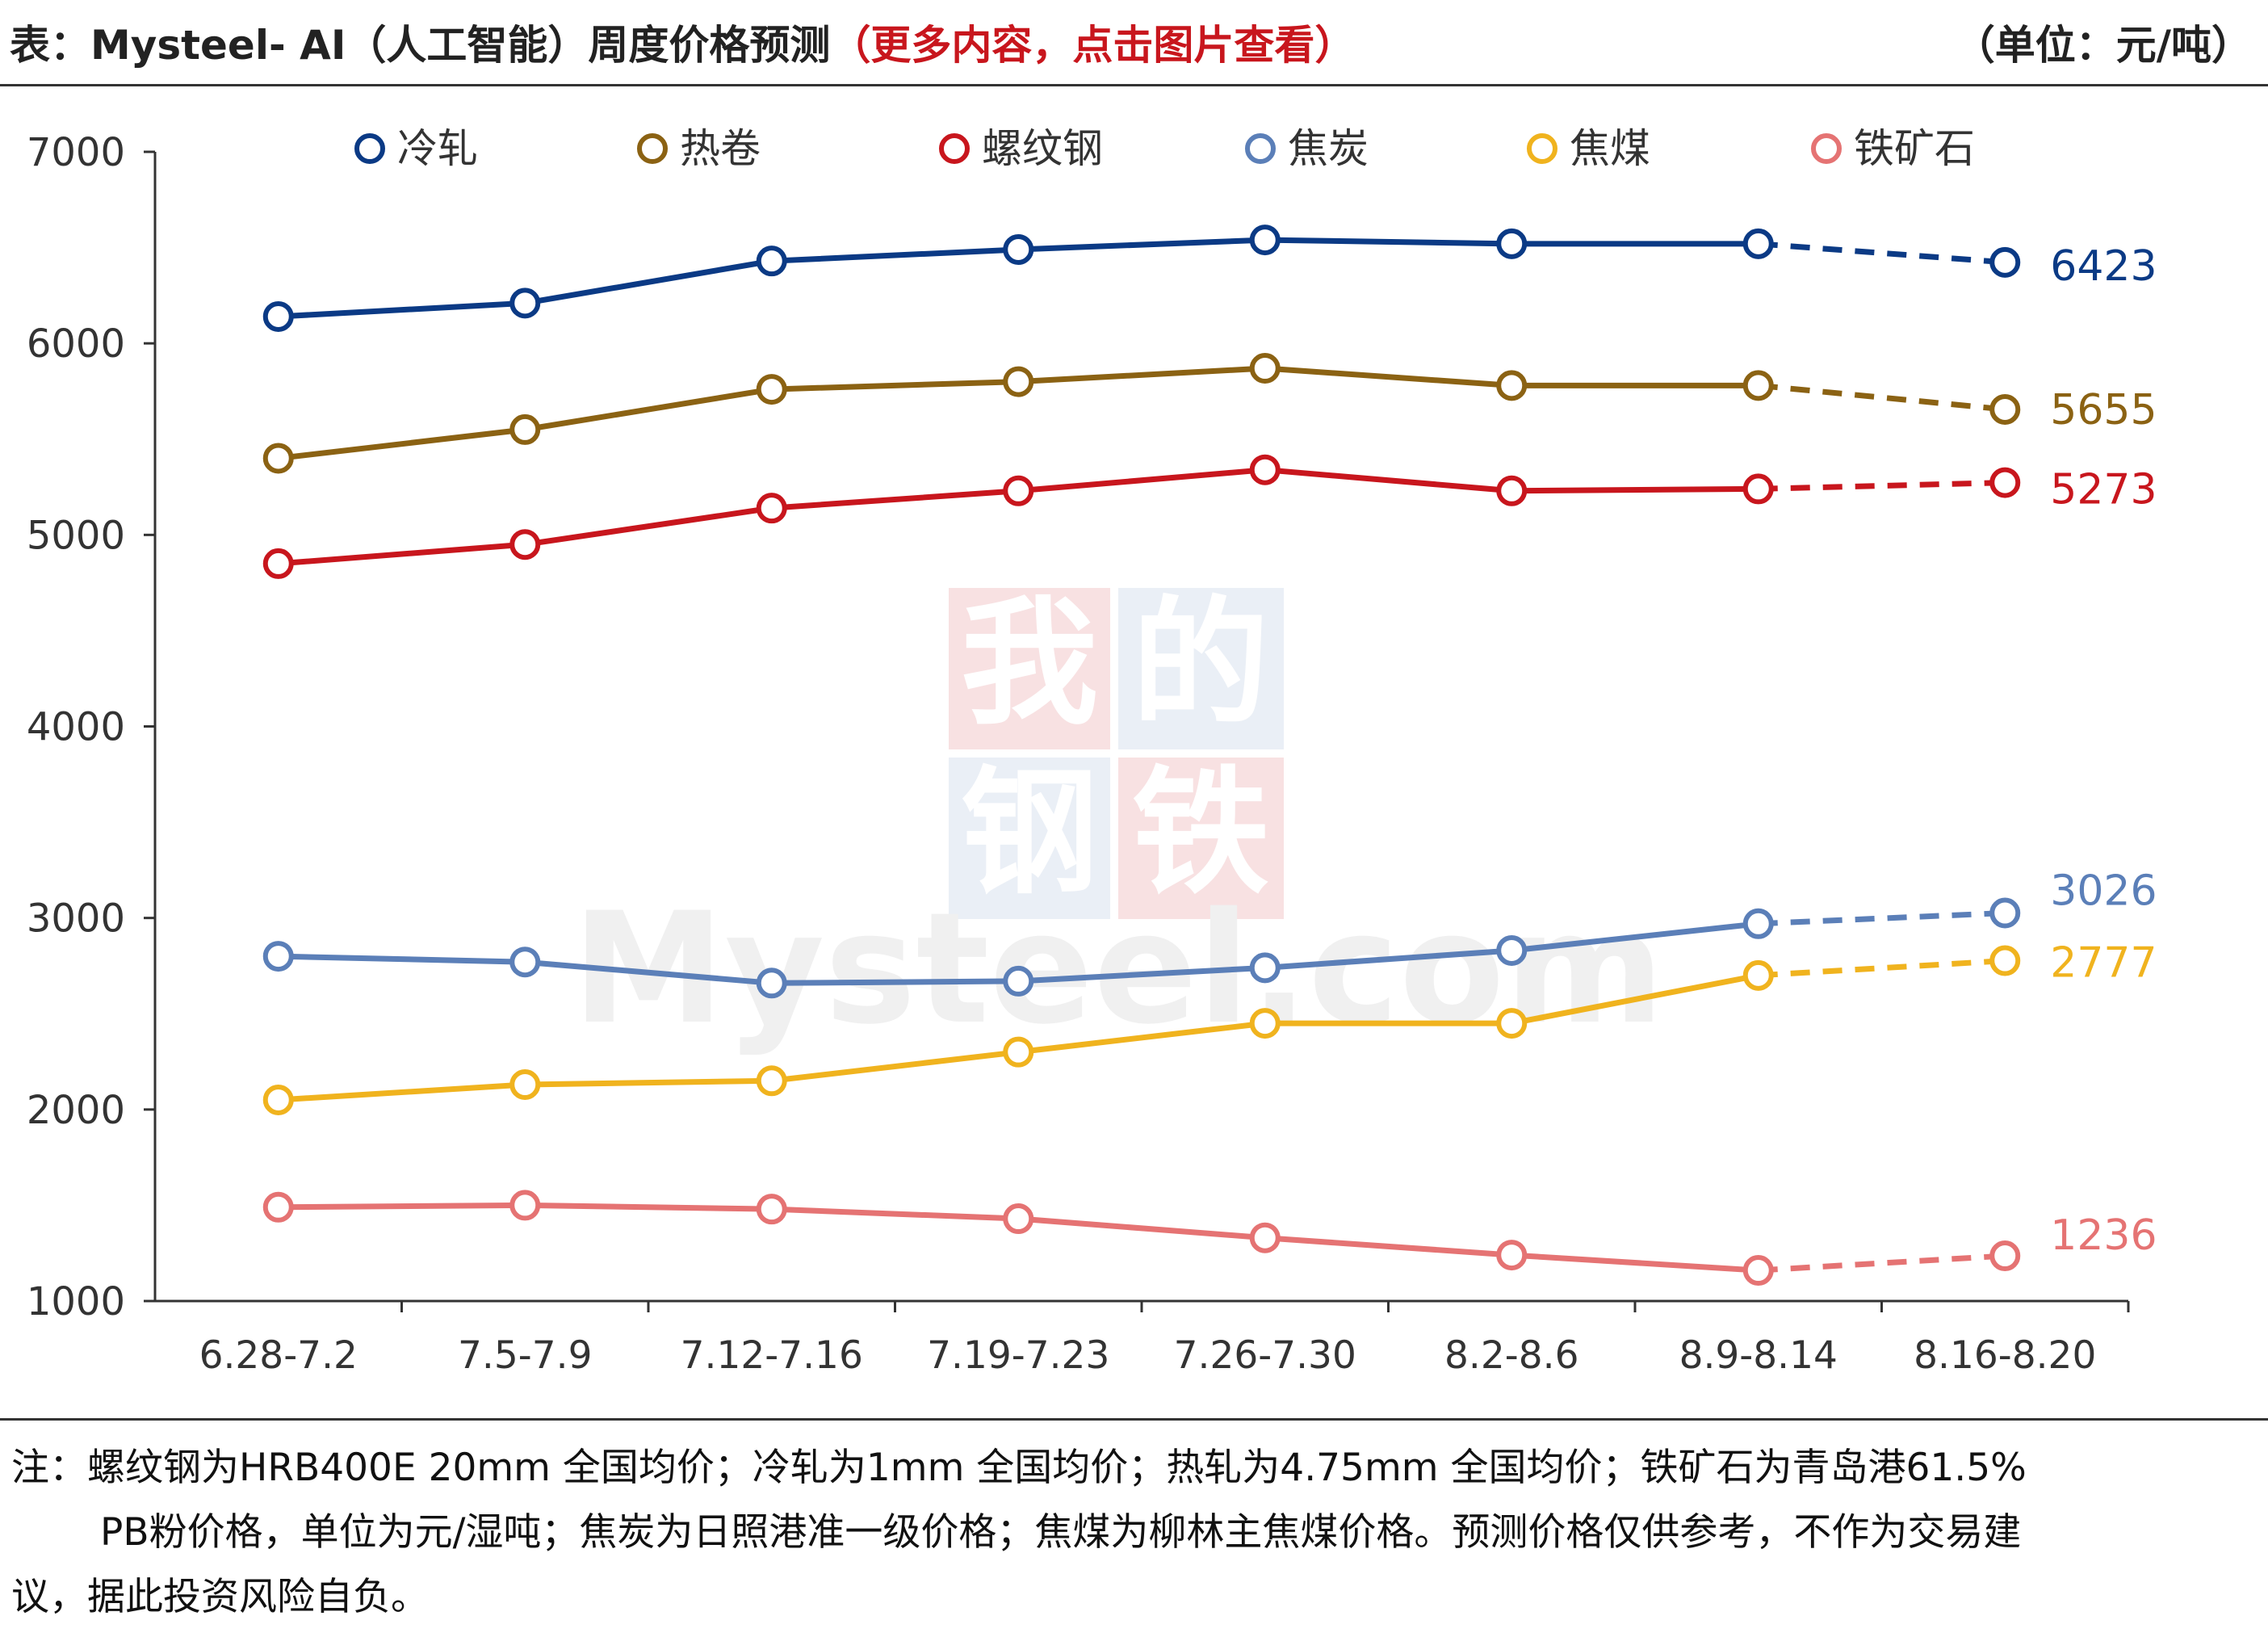 The height and width of the screenshot is (1637, 2268). I want to click on x-tick-label: 8.9-8.14, so click(1758, 1355).